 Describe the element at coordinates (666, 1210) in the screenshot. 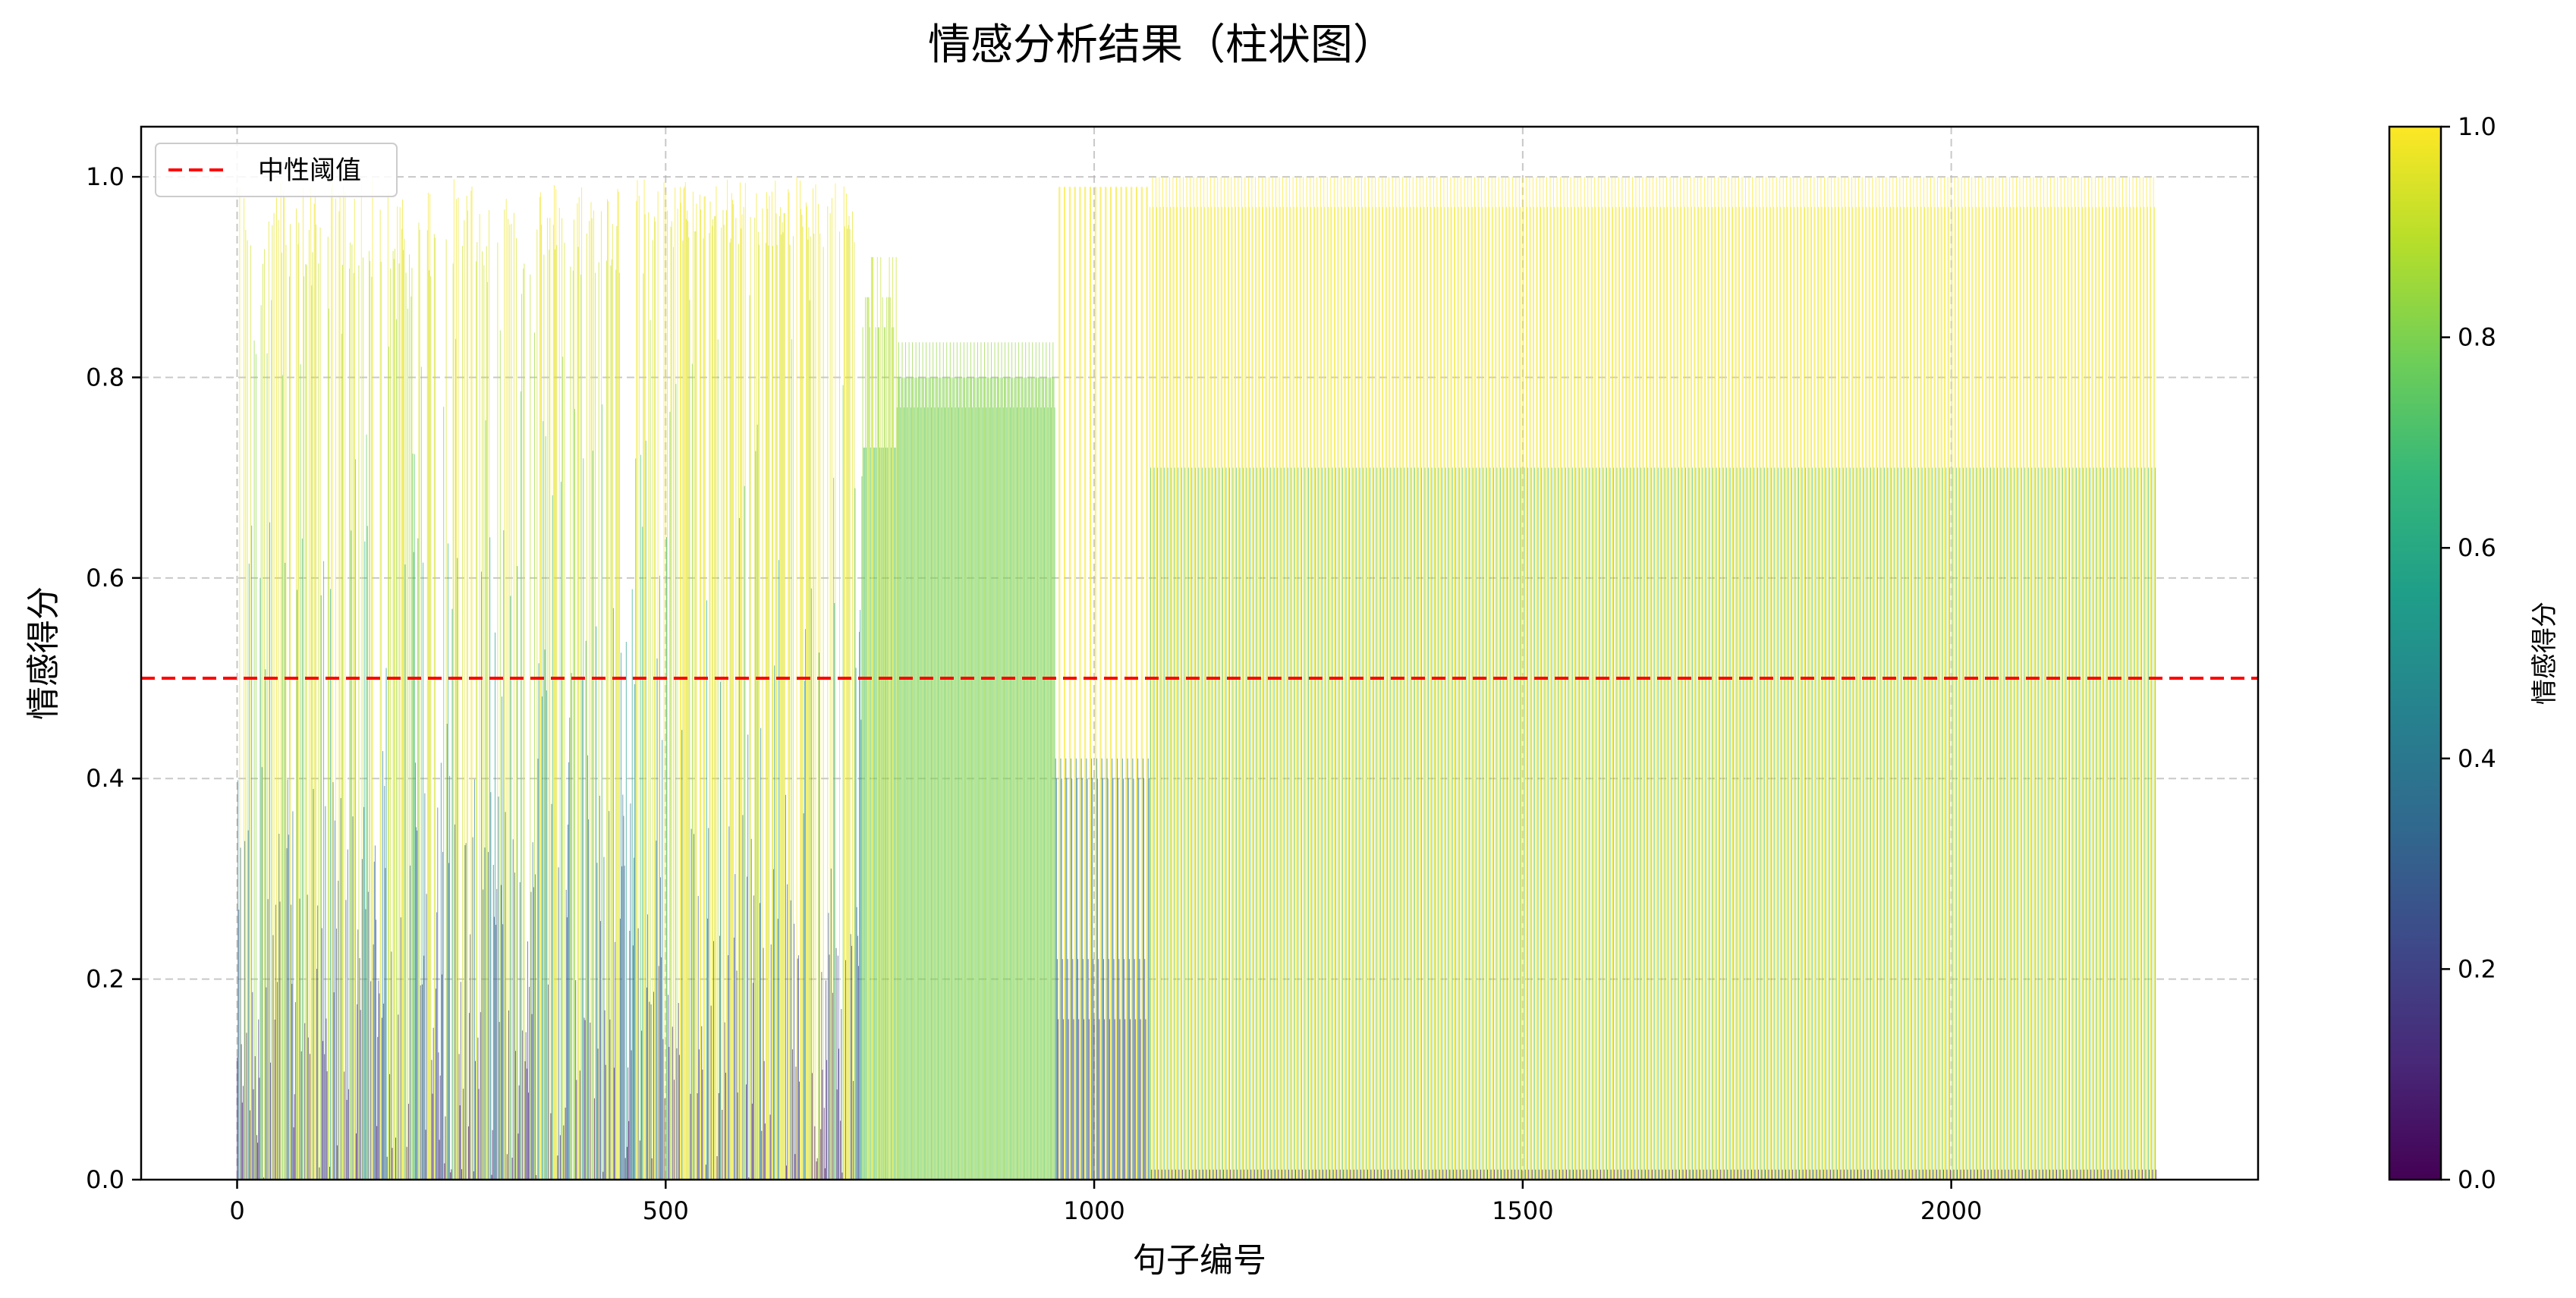

I see `x-tick-label: 500` at that location.